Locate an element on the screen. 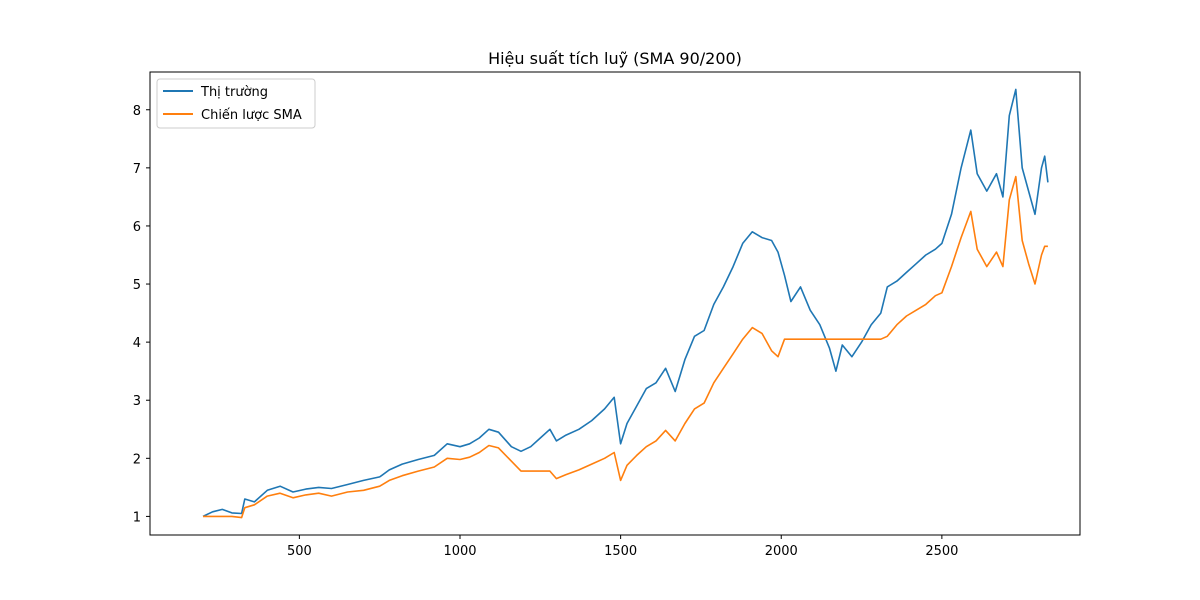 The height and width of the screenshot is (600, 1200). y-tick-label: 7 is located at coordinates (137, 169).